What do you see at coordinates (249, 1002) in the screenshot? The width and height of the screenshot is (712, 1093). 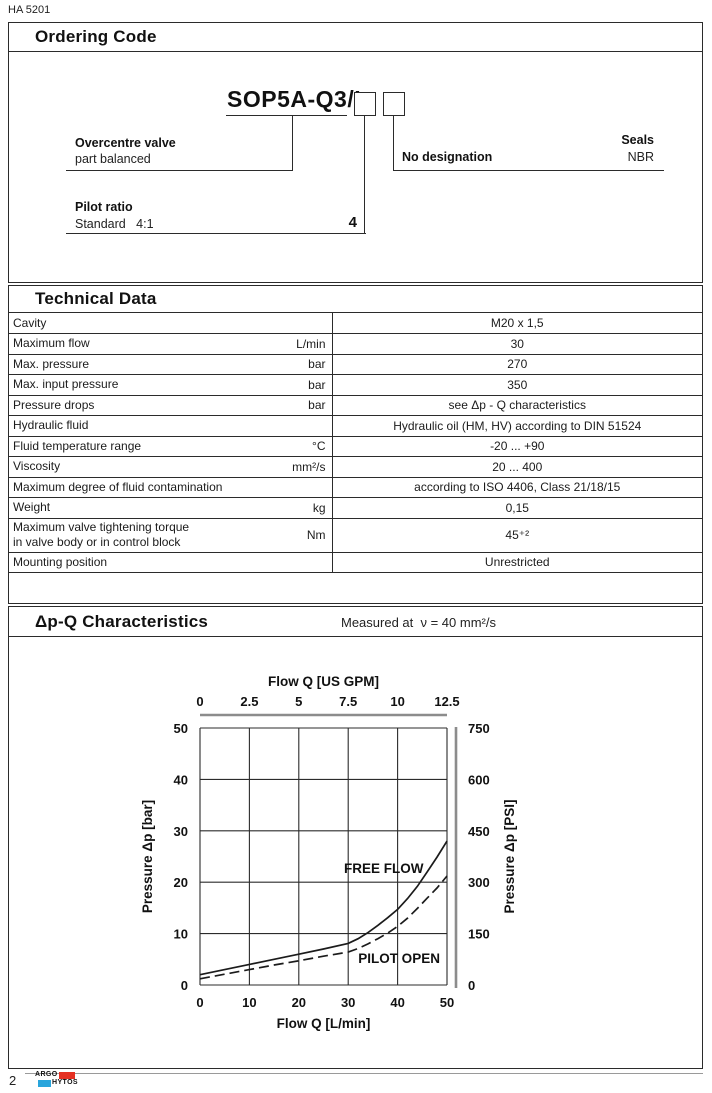 I see `x-tick-label: 10` at bounding box center [249, 1002].